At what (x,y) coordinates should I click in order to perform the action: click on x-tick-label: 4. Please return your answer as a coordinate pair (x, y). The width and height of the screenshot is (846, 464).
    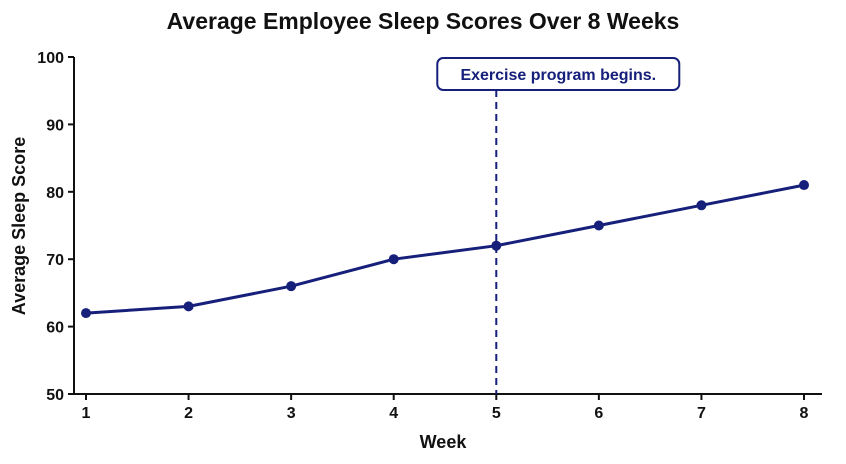
    Looking at the image, I should click on (393, 413).